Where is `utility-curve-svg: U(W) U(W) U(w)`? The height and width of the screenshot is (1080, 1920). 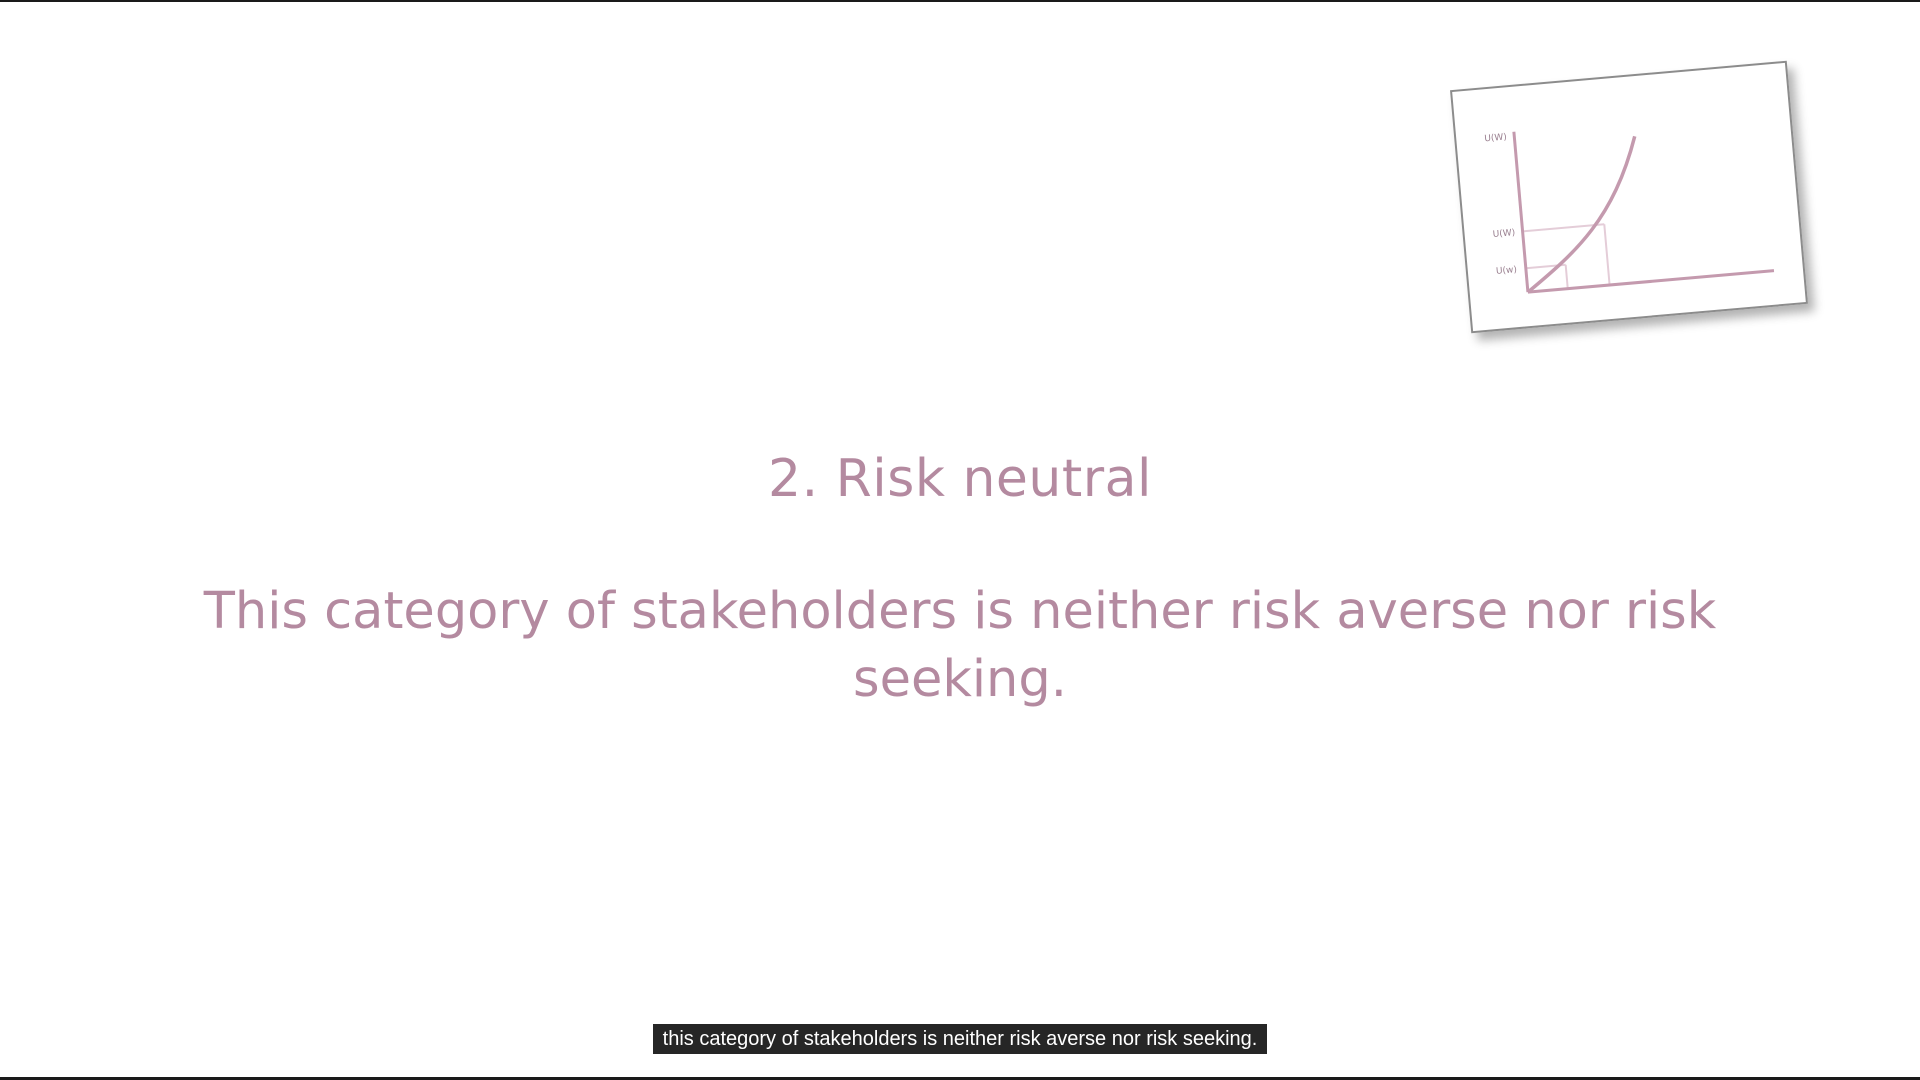 utility-curve-svg: U(W) U(W) U(w) is located at coordinates (1629, 212).